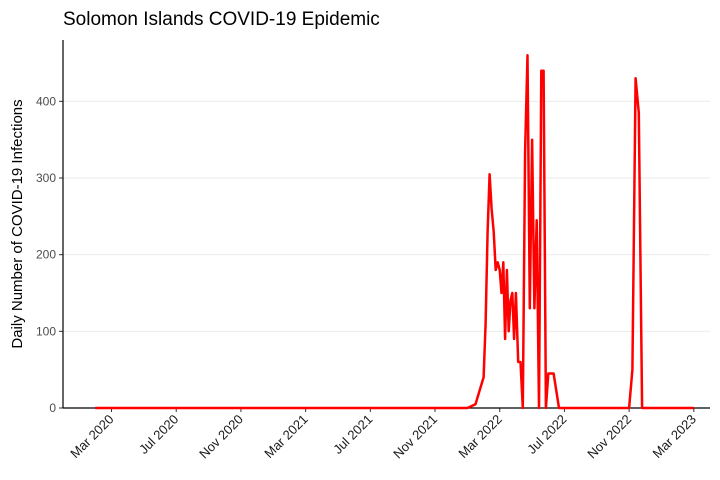 Image resolution: width=720 pixels, height=480 pixels. I want to click on y-tick-label: 0, so click(52, 408).